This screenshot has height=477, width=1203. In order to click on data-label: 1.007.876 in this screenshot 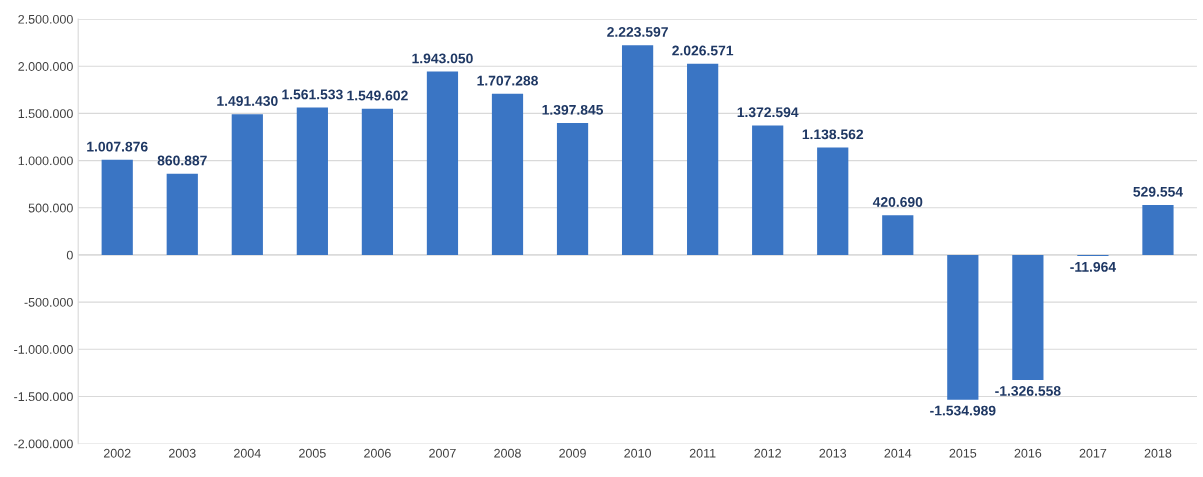, I will do `click(117, 146)`.